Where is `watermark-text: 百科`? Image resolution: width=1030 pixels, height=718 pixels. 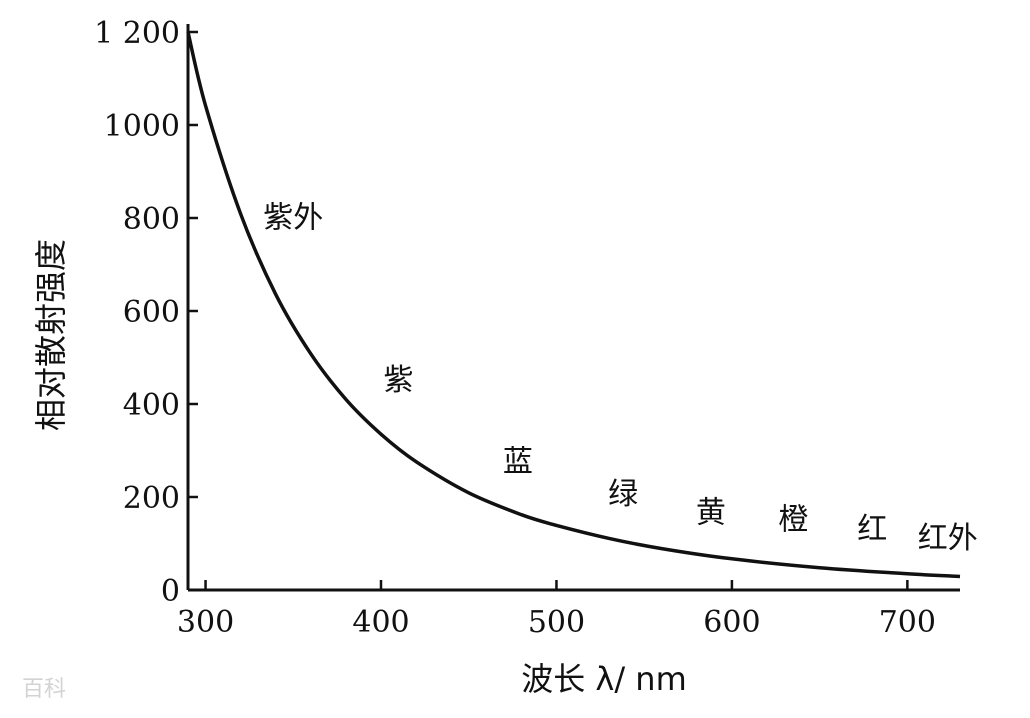 watermark-text: 百科 is located at coordinates (44, 689).